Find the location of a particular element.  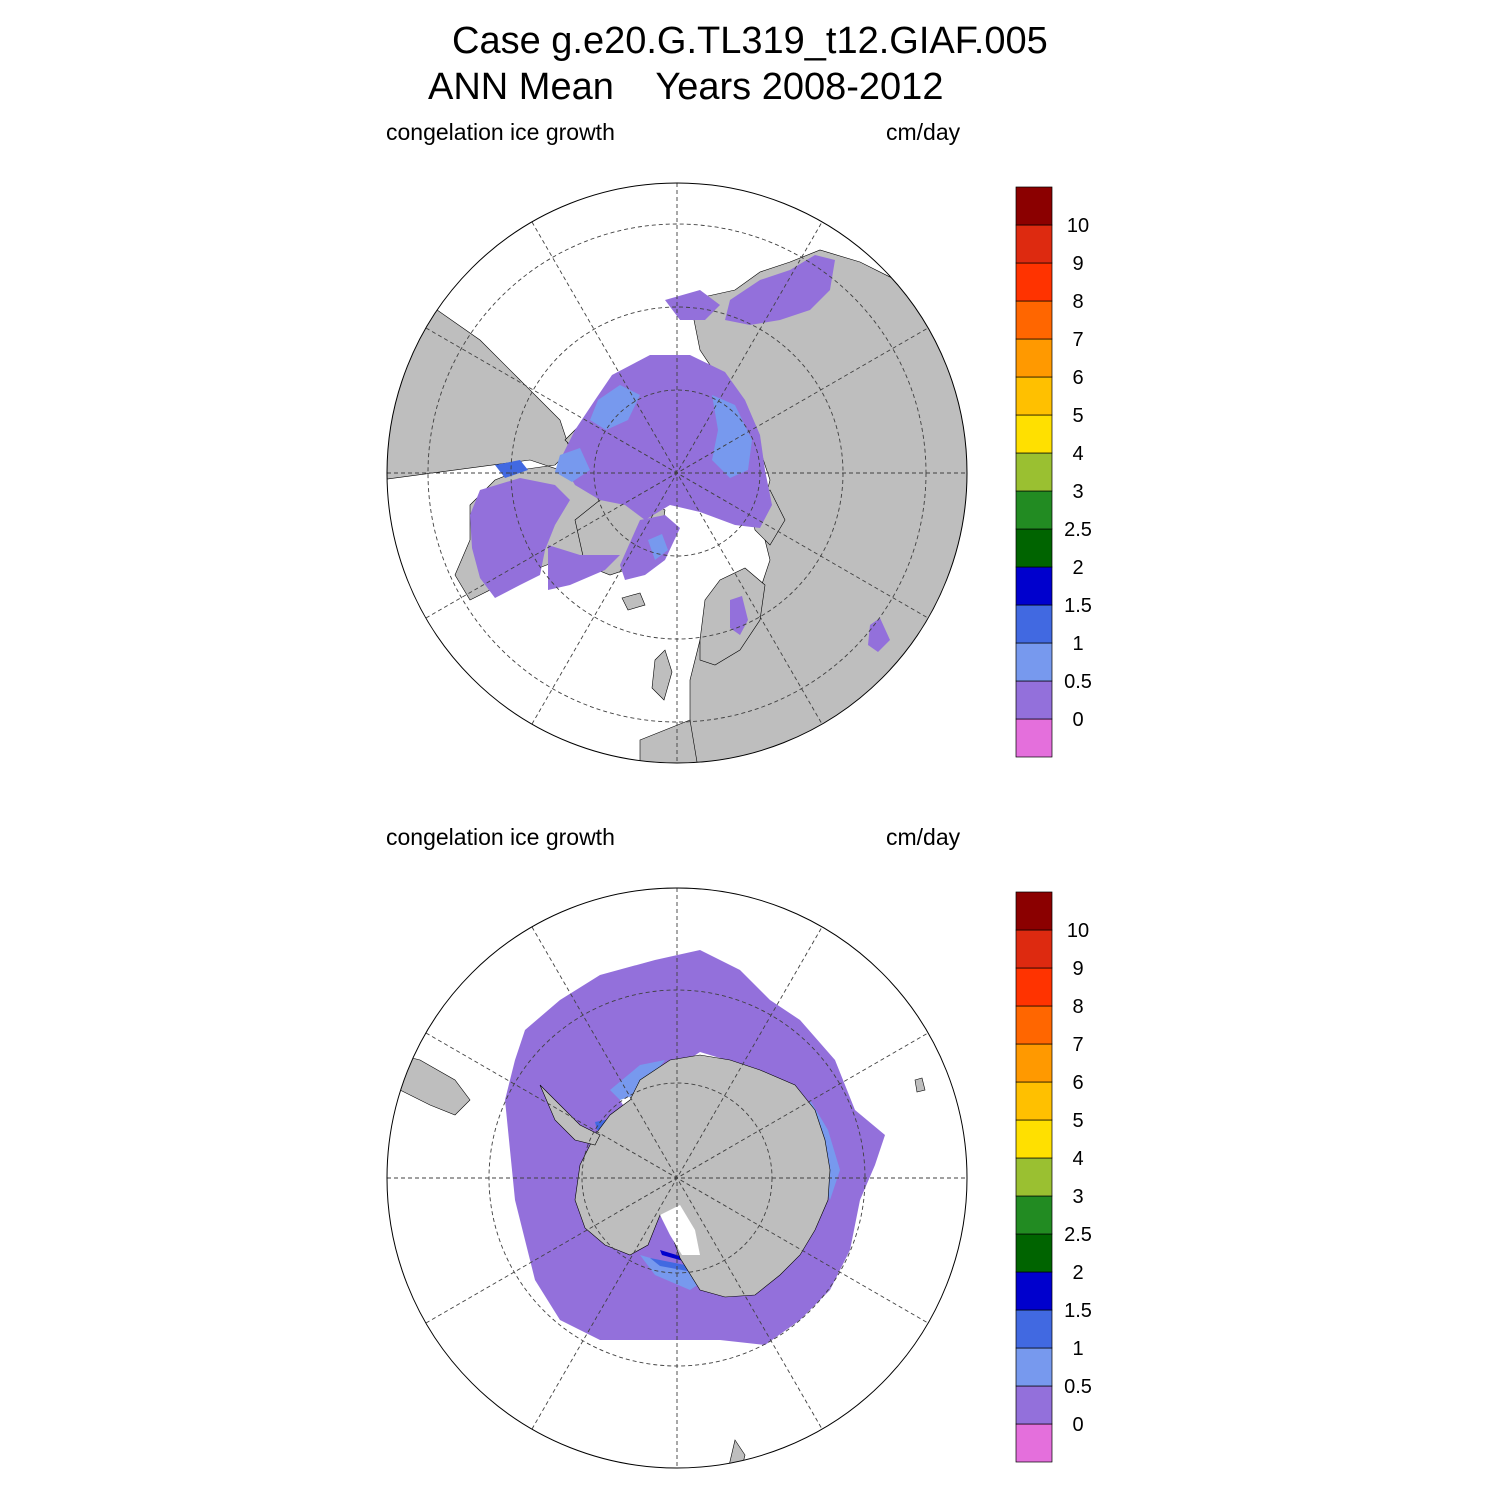

map-north-graticule is located at coordinates (677, 473).